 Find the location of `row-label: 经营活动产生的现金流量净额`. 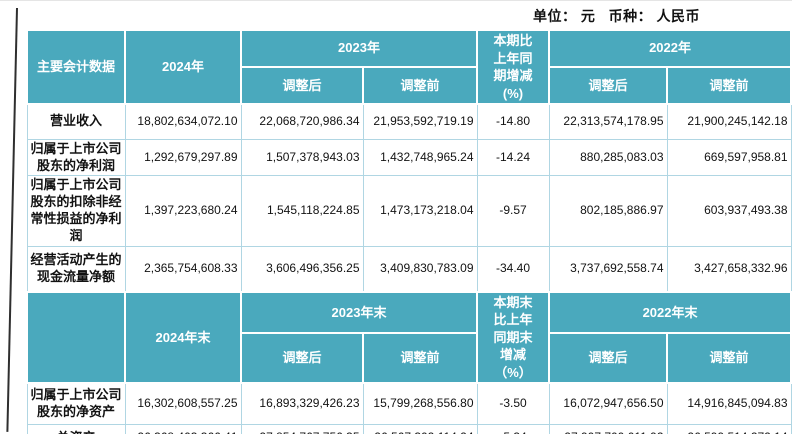

row-label: 经营活动产生的现金流量净额 is located at coordinates (76, 269).